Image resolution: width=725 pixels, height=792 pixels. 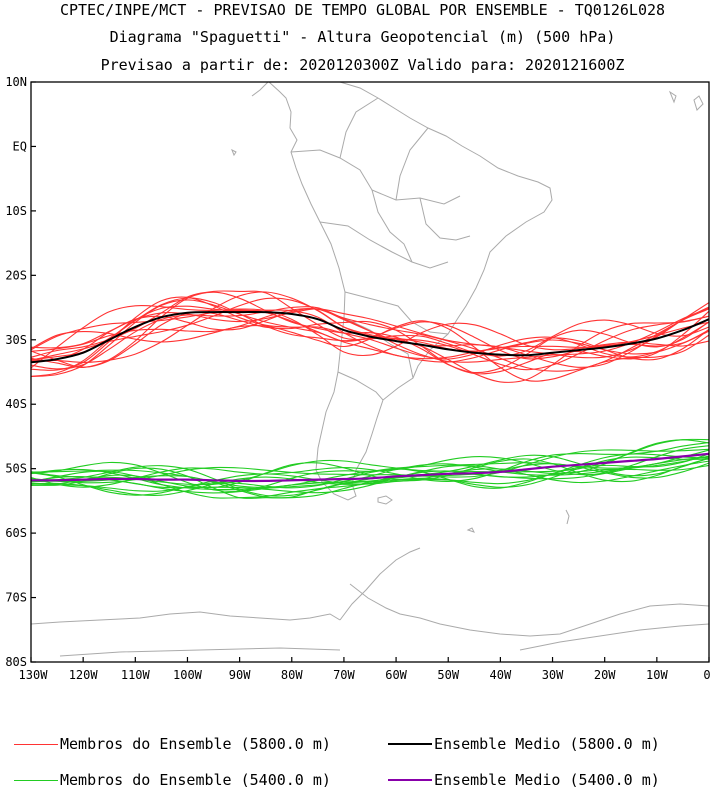 I want to click on lon-tick-label: 0, so click(x=706, y=675).